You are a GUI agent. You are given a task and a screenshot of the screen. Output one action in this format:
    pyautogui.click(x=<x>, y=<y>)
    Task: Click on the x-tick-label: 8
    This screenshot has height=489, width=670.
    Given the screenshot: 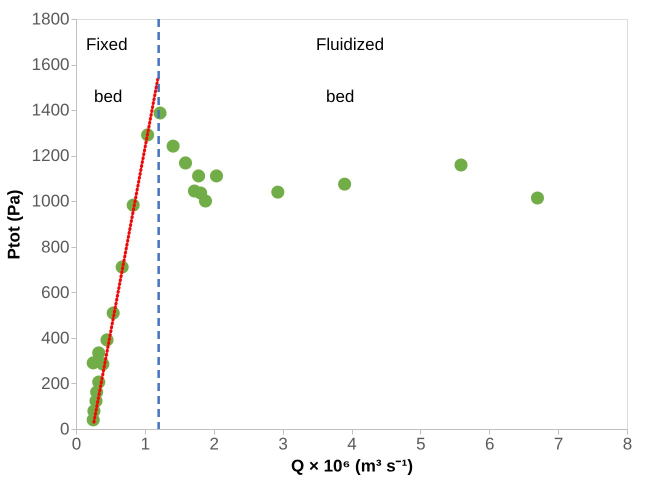 What is the action you would take?
    pyautogui.click(x=627, y=444)
    